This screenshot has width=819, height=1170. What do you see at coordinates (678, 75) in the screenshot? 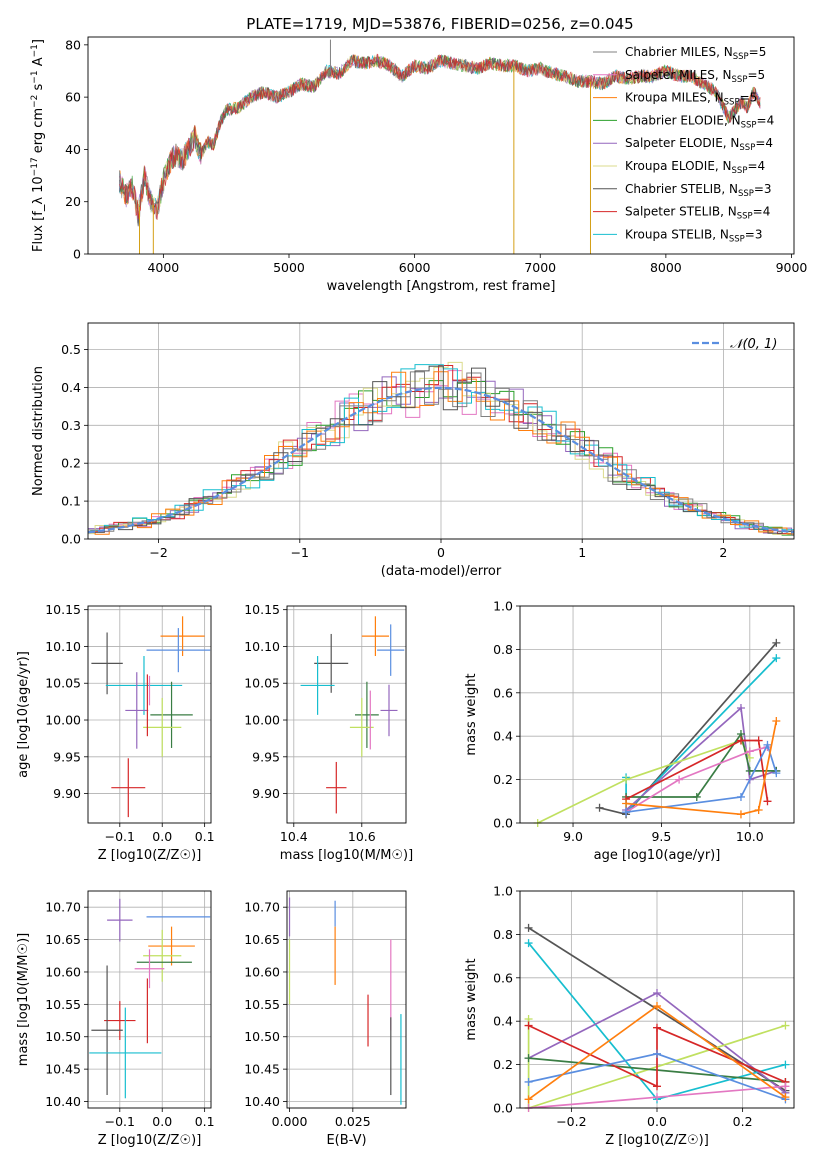
I see `legend-text: Salpeter MILES, N` at bounding box center [678, 75].